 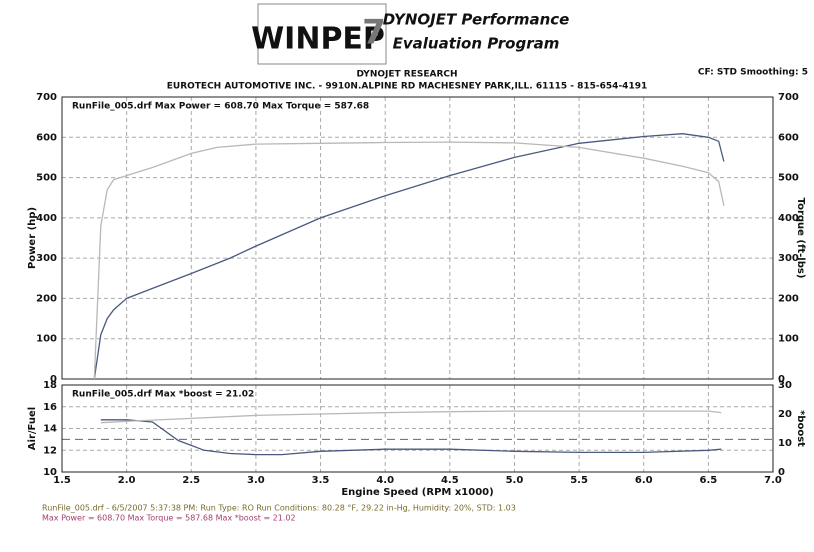 What do you see at coordinates (450, 480) in the screenshot?
I see `x-tick-label: 4.5` at bounding box center [450, 480].